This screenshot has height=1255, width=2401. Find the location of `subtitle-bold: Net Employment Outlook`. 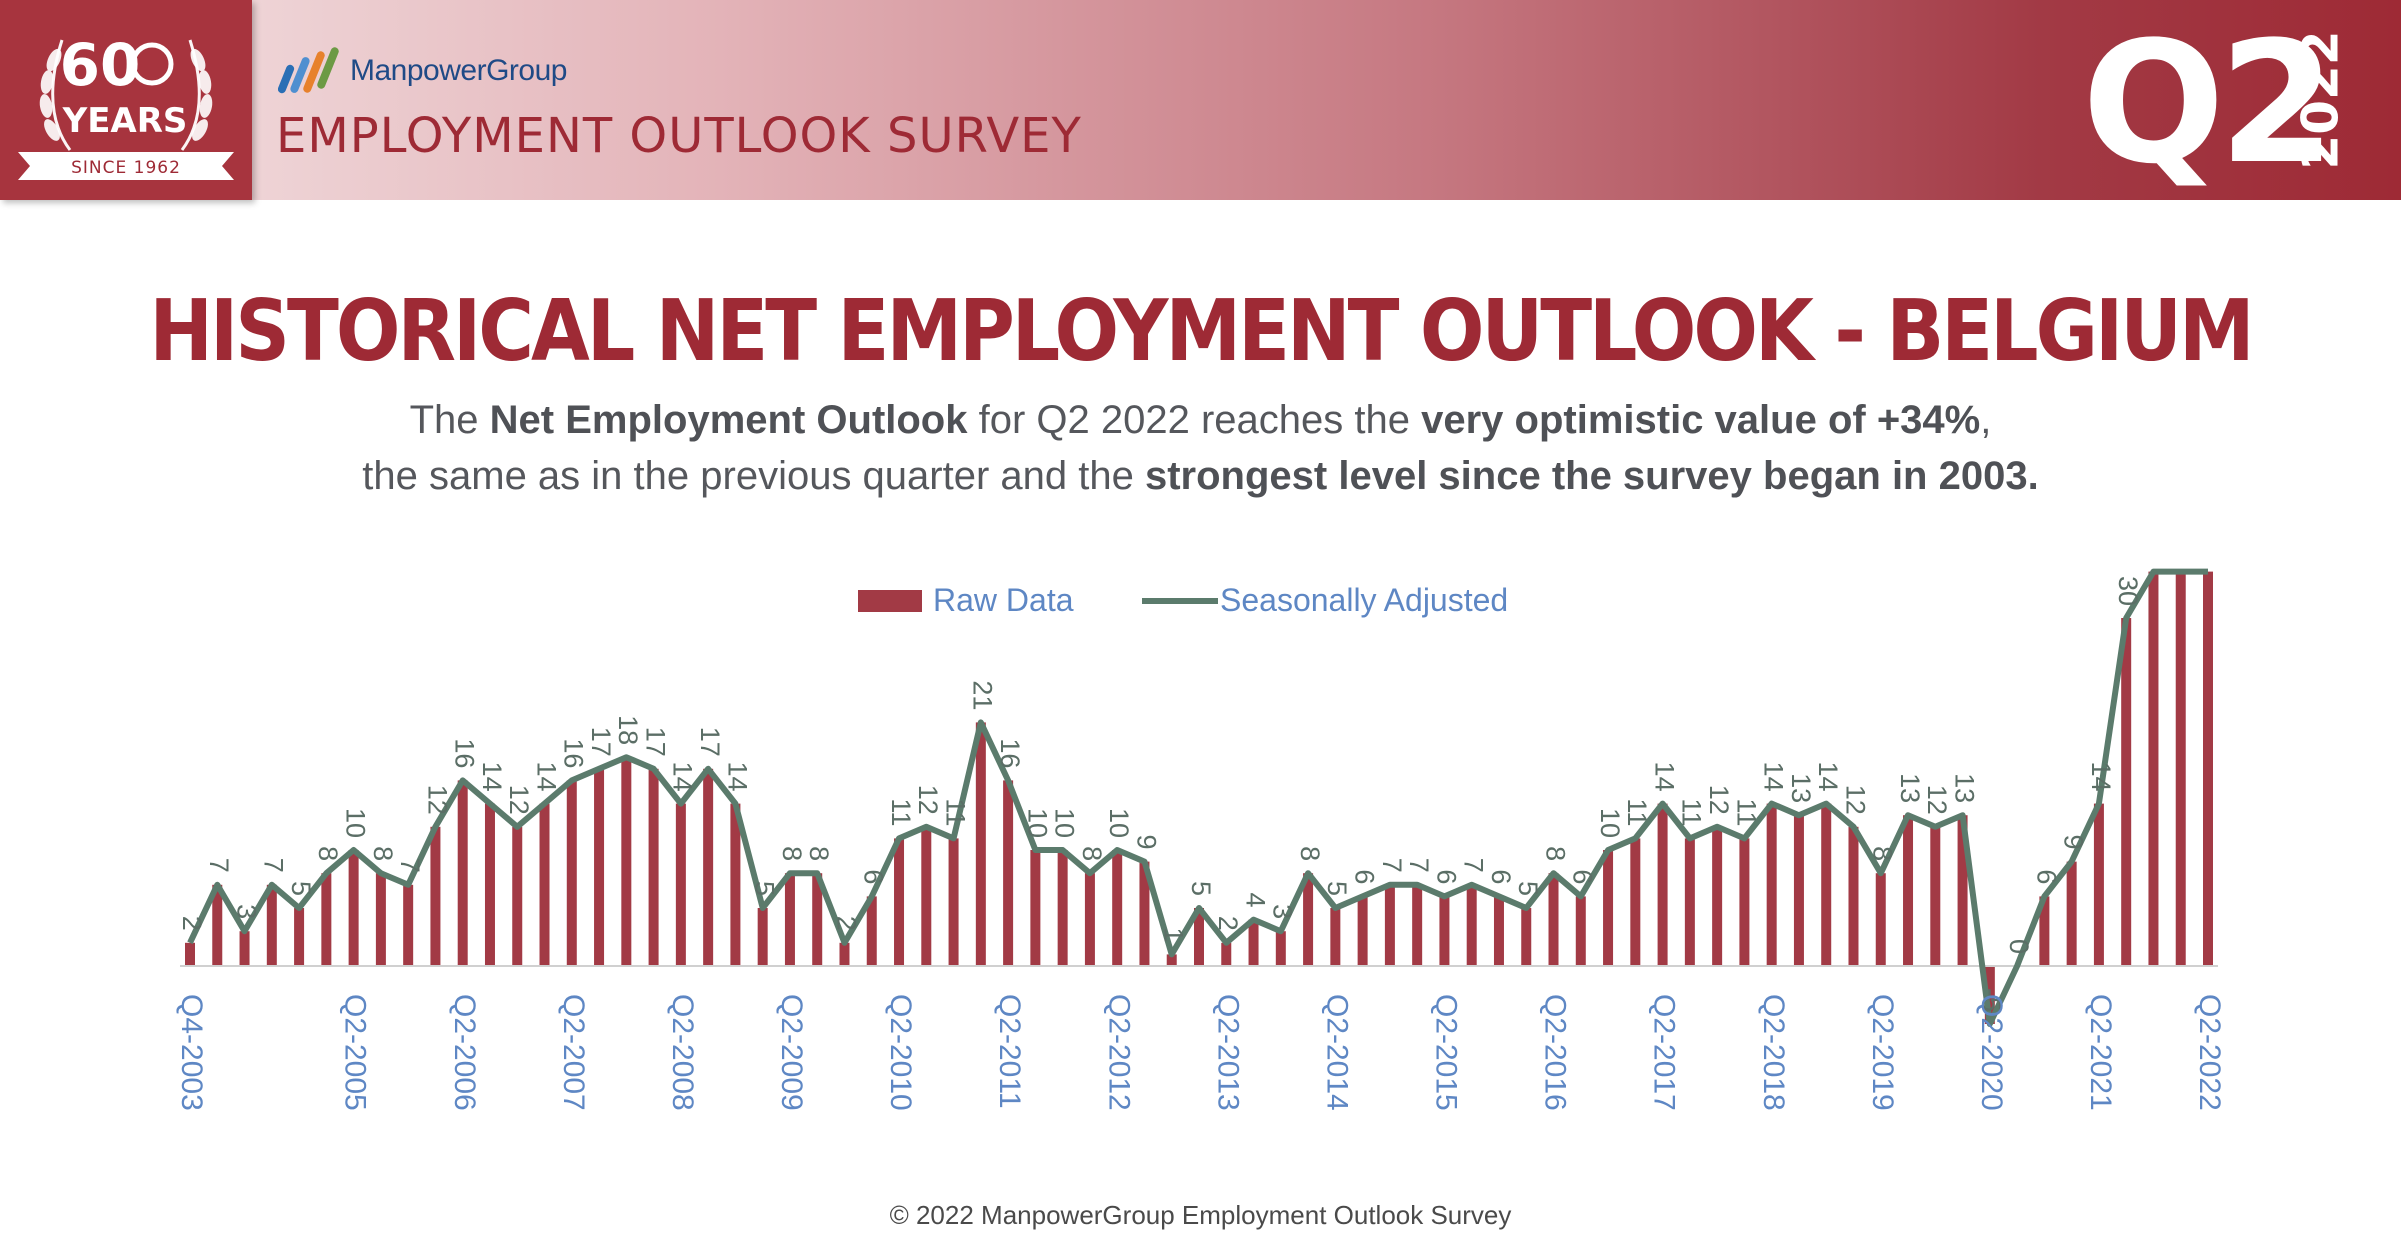

subtitle-bold: Net Employment Outlook is located at coordinates (728, 420).